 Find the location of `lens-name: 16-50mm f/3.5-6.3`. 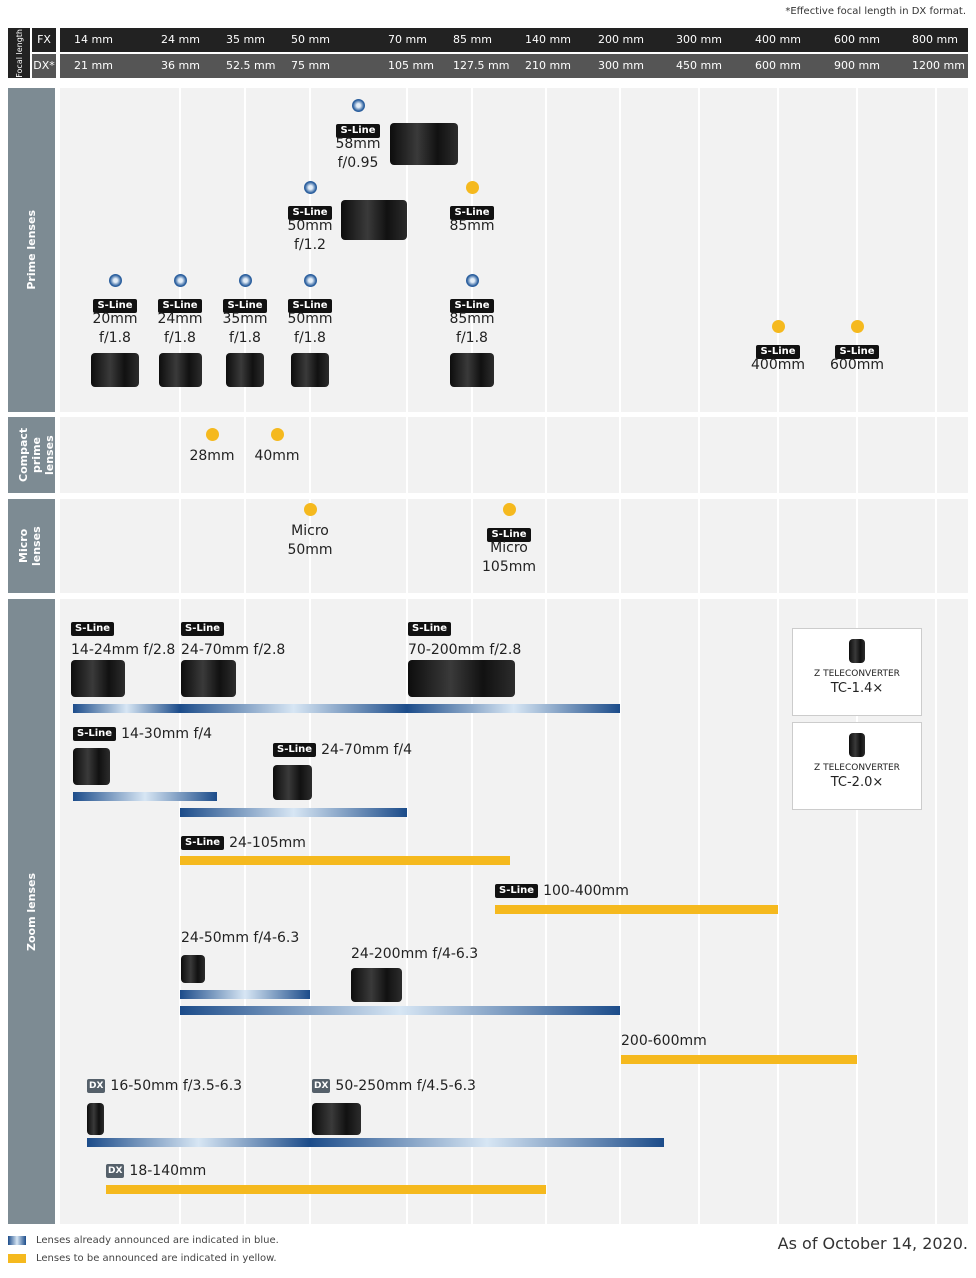

lens-name: 16-50mm f/3.5-6.3 is located at coordinates (176, 1086).